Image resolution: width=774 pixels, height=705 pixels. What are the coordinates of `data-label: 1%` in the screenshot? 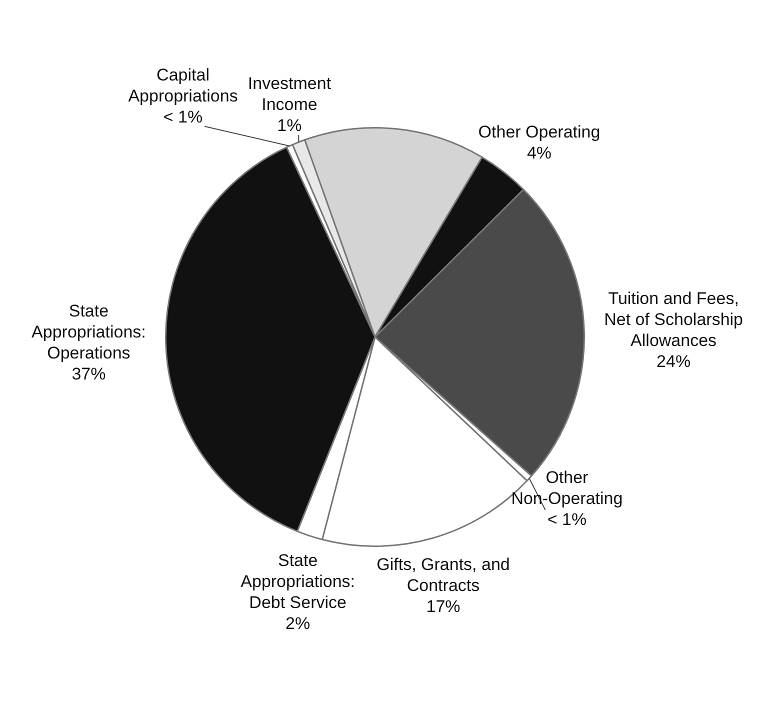 It's located at (289, 126).